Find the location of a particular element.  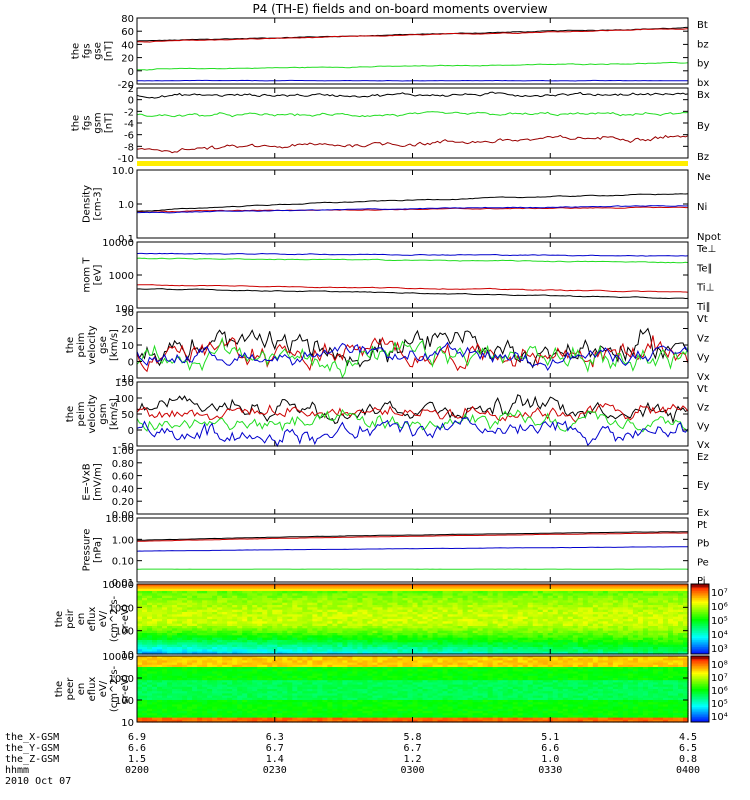

panel-fgs_gse: Bt bz by bx 80 60 40 20 0 -20 the fgs gse [nT] is located at coordinates (390, 52).